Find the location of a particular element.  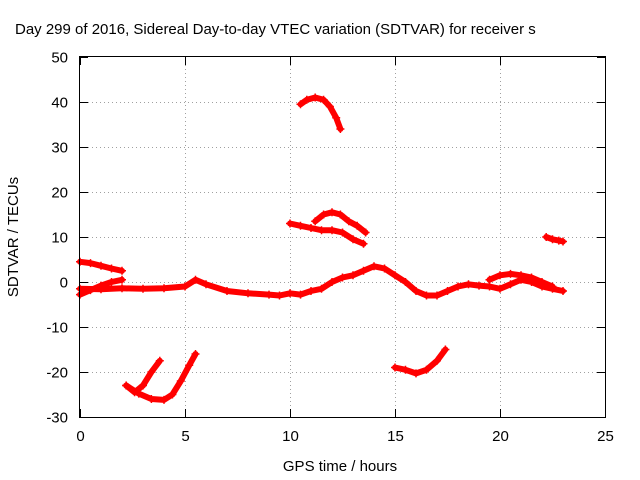

x-tick-label: 5 is located at coordinates (185, 436).